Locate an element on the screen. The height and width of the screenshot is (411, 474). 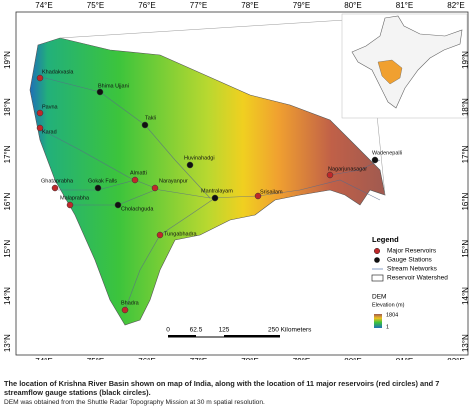
legend-watershed is located at coordinates (377, 278).